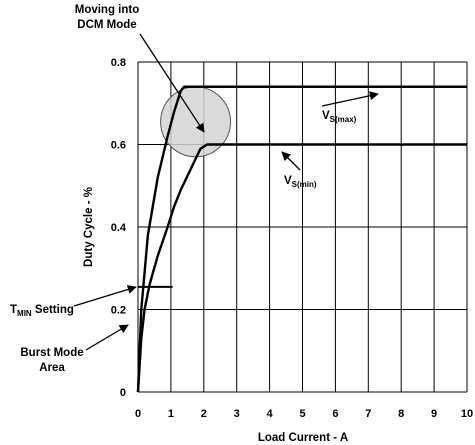 The image size is (475, 445). What do you see at coordinates (270, 414) in the screenshot?
I see `x-tick-label: 4` at bounding box center [270, 414].